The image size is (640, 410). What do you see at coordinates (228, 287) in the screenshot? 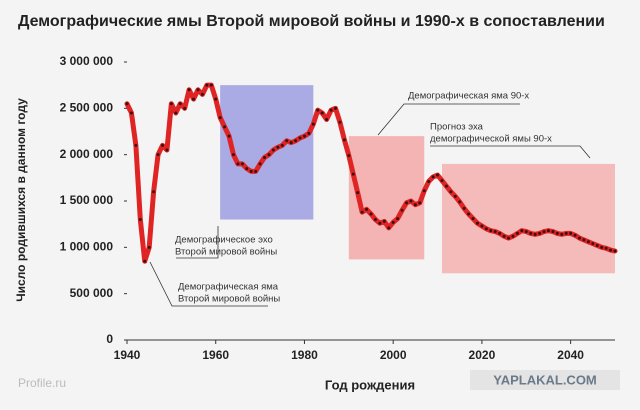
I see `annotation: Демографическая яма` at bounding box center [228, 287].